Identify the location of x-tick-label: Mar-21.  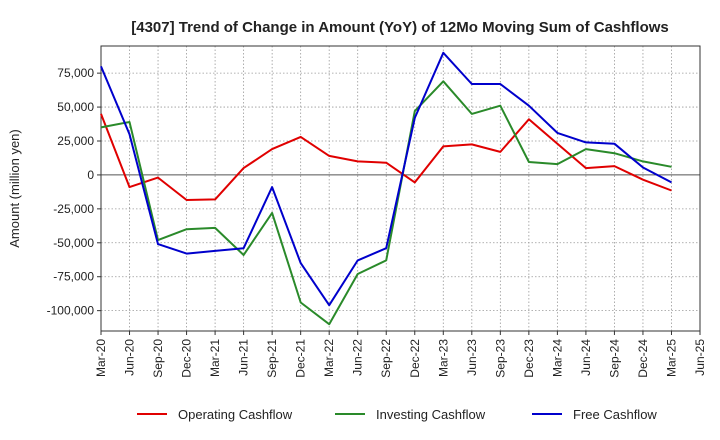
(215, 358).